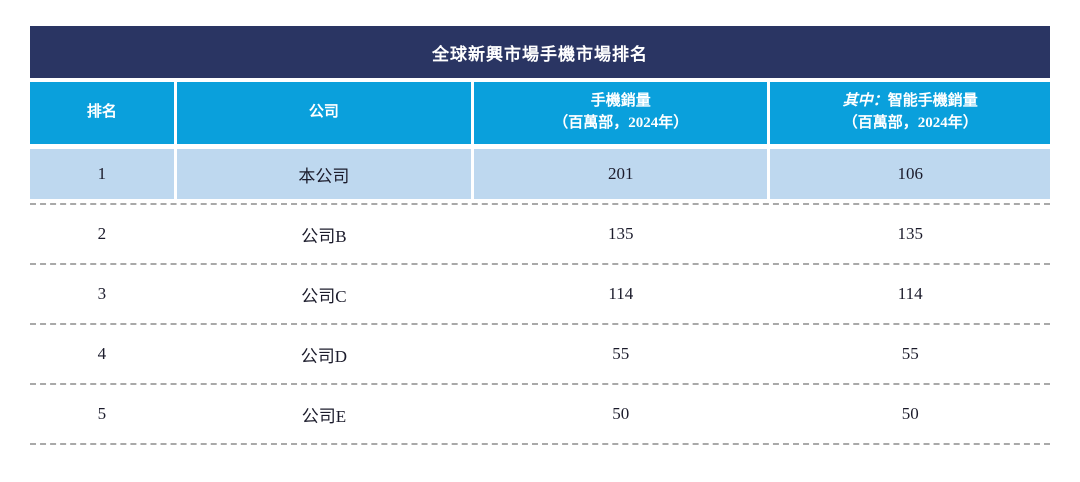 This screenshot has height=482, width=1080. I want to click on company-cell: 公司B, so click(324, 234).